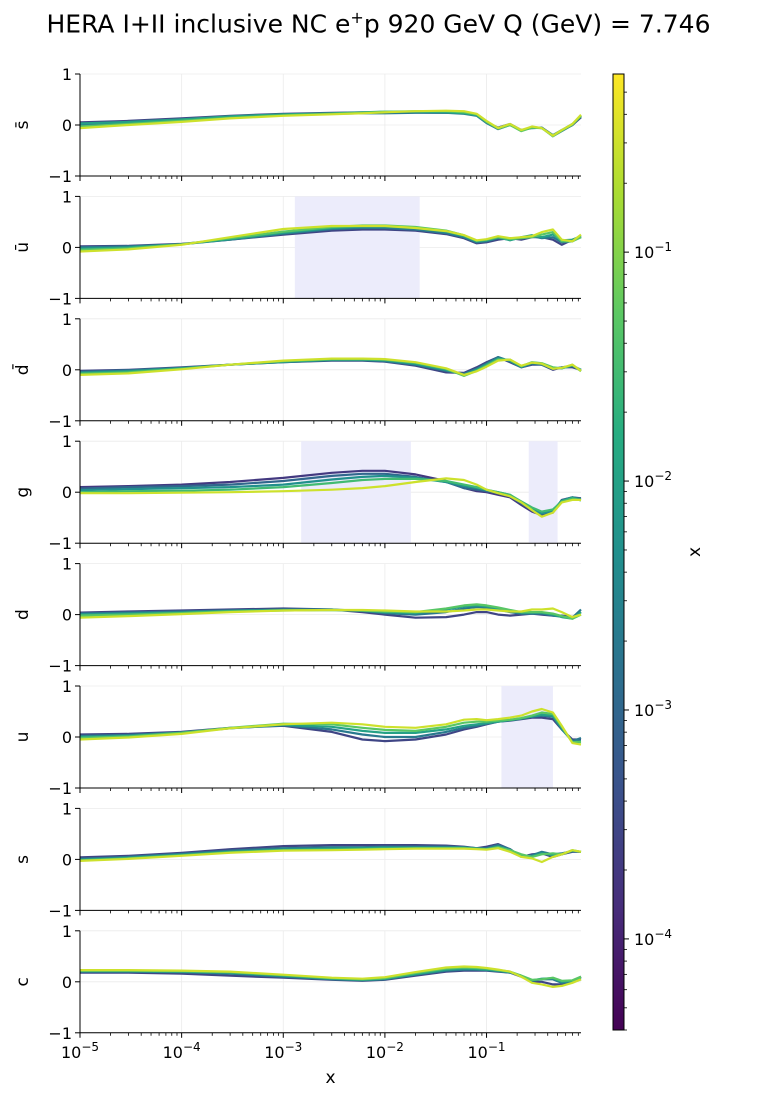 The height and width of the screenshot is (1099, 757). What do you see at coordinates (23, 492) in the screenshot?
I see `panel-ylabel: g` at bounding box center [23, 492].